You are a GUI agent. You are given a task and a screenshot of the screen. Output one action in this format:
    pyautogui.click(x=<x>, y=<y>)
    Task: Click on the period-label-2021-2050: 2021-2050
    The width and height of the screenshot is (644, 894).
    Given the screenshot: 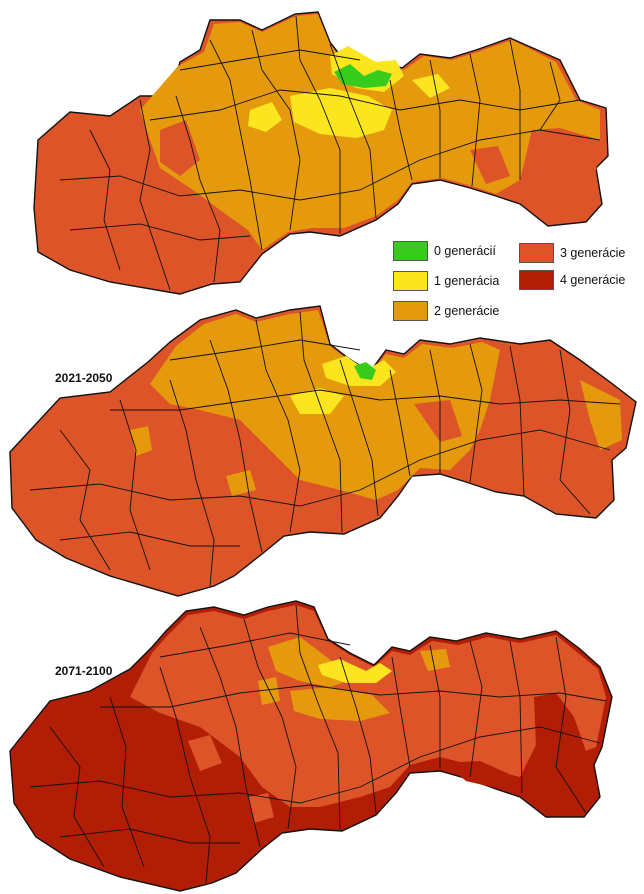 What is the action you would take?
    pyautogui.click(x=84, y=378)
    